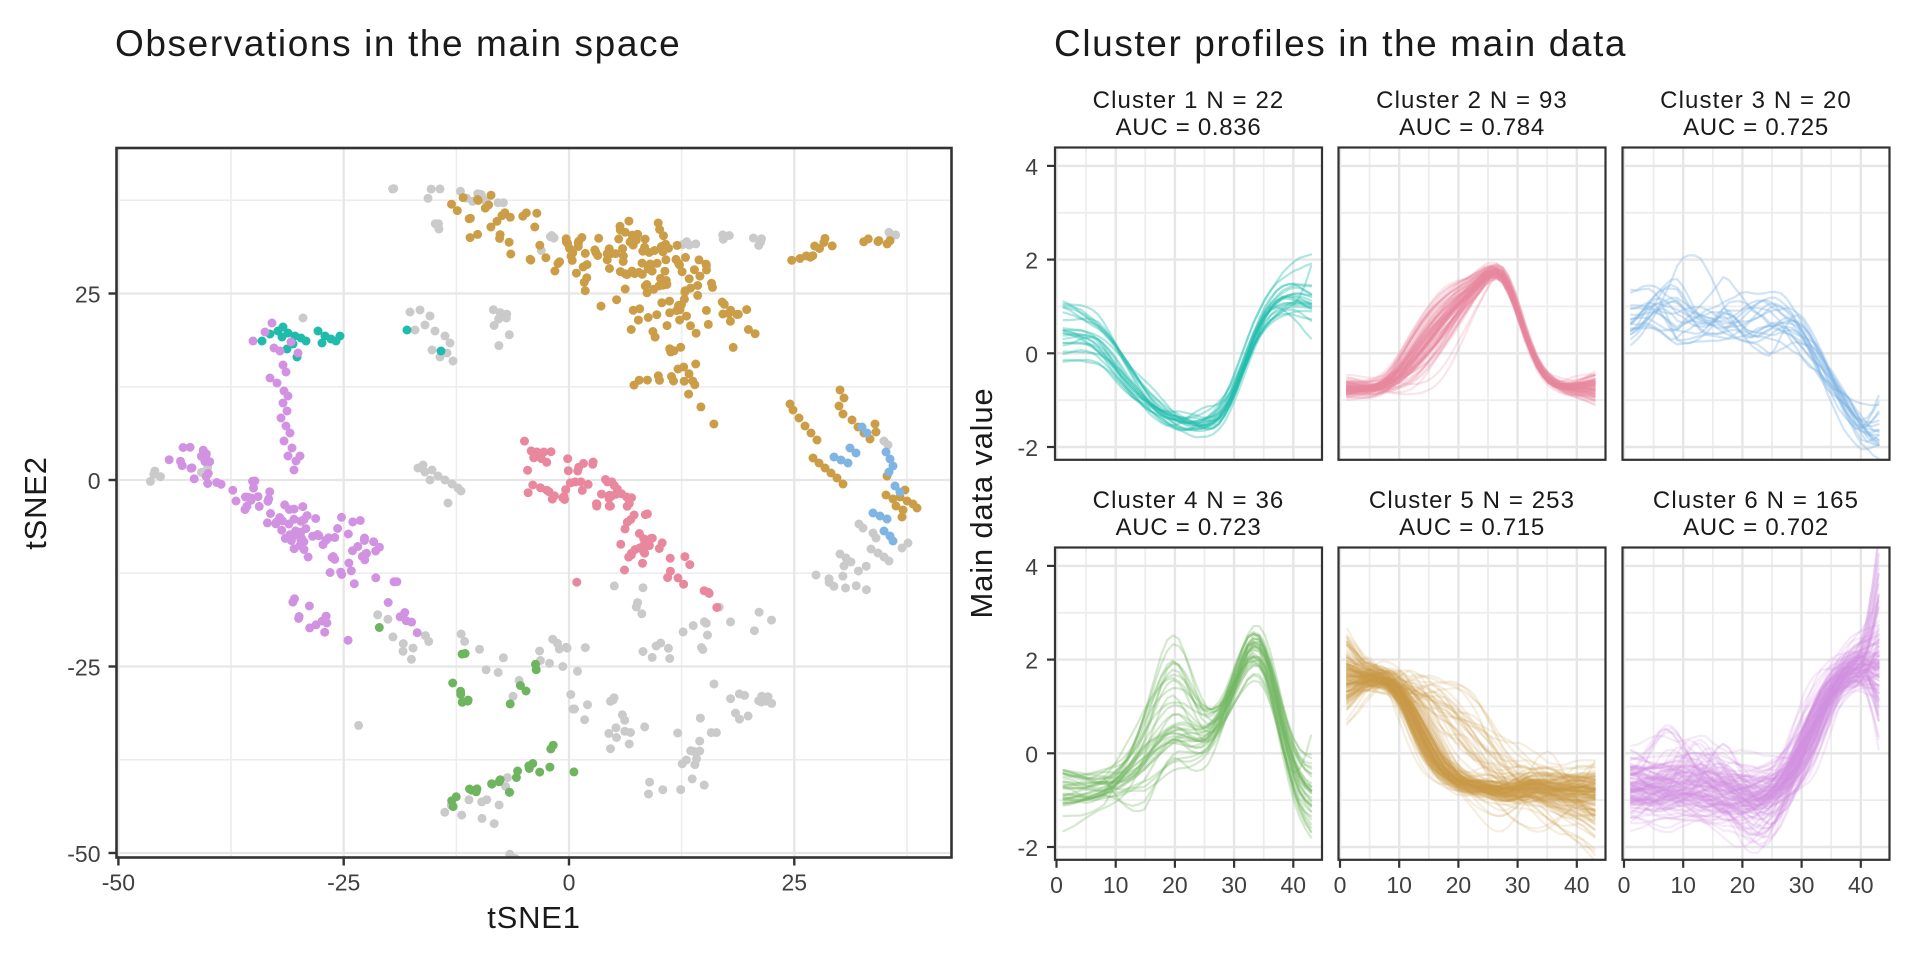 This screenshot has height=965, width=1920. Describe the element at coordinates (1472, 100) in the screenshot. I see `svg-text: Cluster 2 N = 93` at that location.